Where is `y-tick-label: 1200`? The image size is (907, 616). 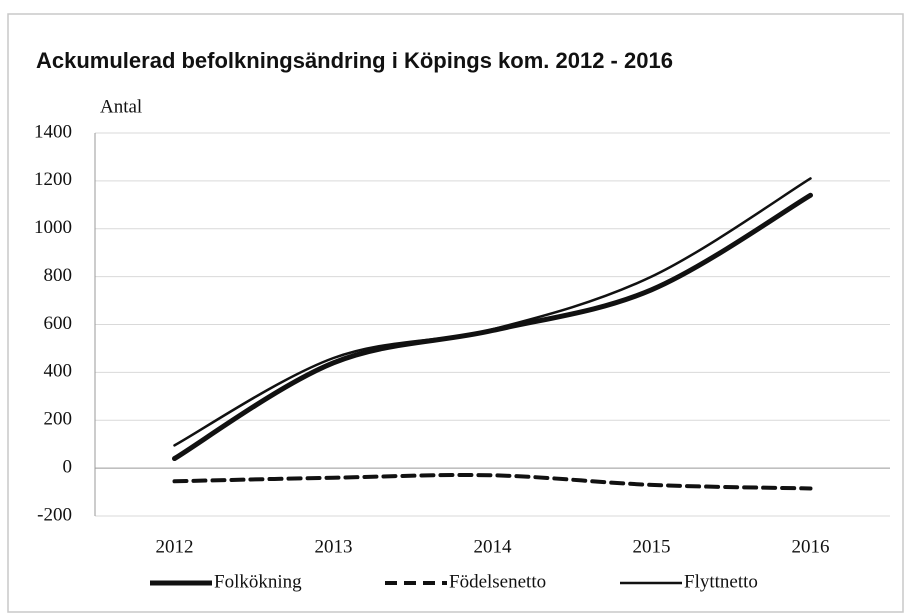
y-tick-label: 1200 is located at coordinates (53, 179).